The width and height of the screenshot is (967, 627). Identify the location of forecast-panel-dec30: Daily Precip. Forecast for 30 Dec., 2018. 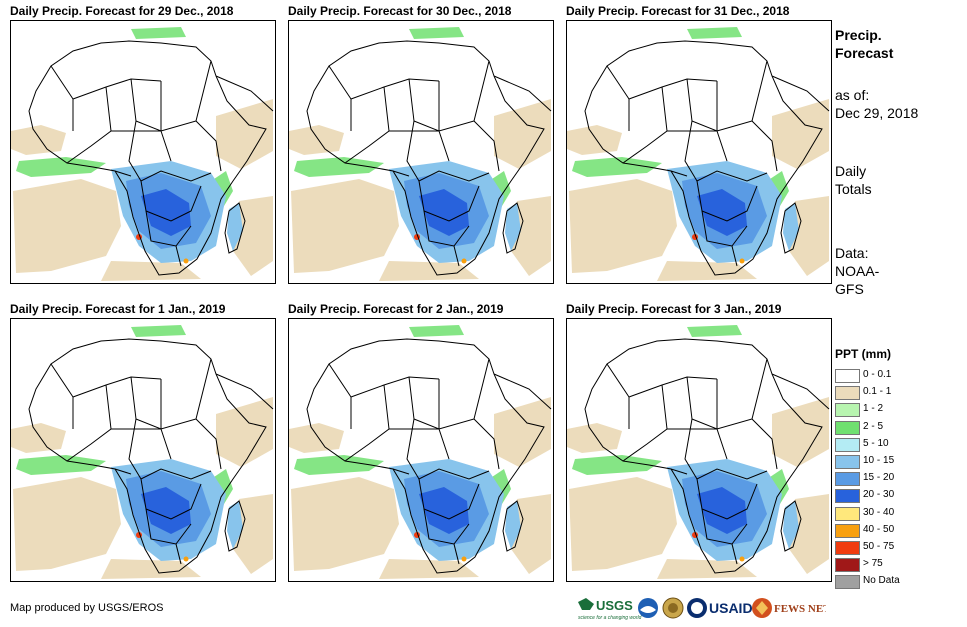
(422, 144).